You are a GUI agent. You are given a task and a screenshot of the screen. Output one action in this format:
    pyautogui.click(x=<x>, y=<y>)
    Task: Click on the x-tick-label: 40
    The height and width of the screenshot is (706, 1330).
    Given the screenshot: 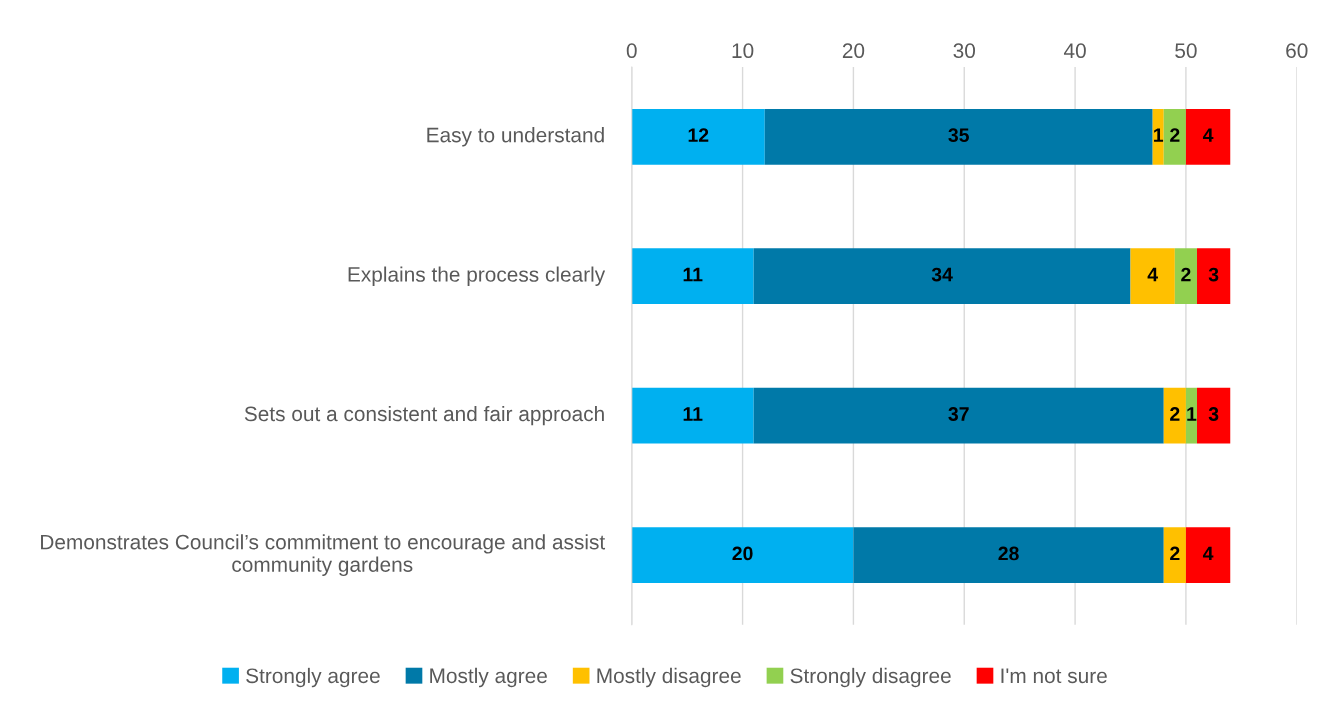 What is the action you would take?
    pyautogui.click(x=1074, y=51)
    